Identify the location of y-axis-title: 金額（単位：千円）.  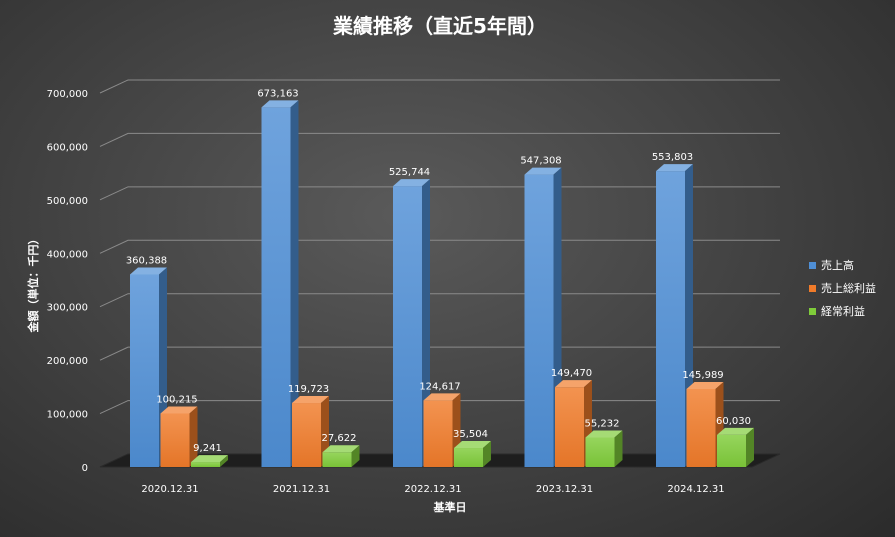
(33, 284).